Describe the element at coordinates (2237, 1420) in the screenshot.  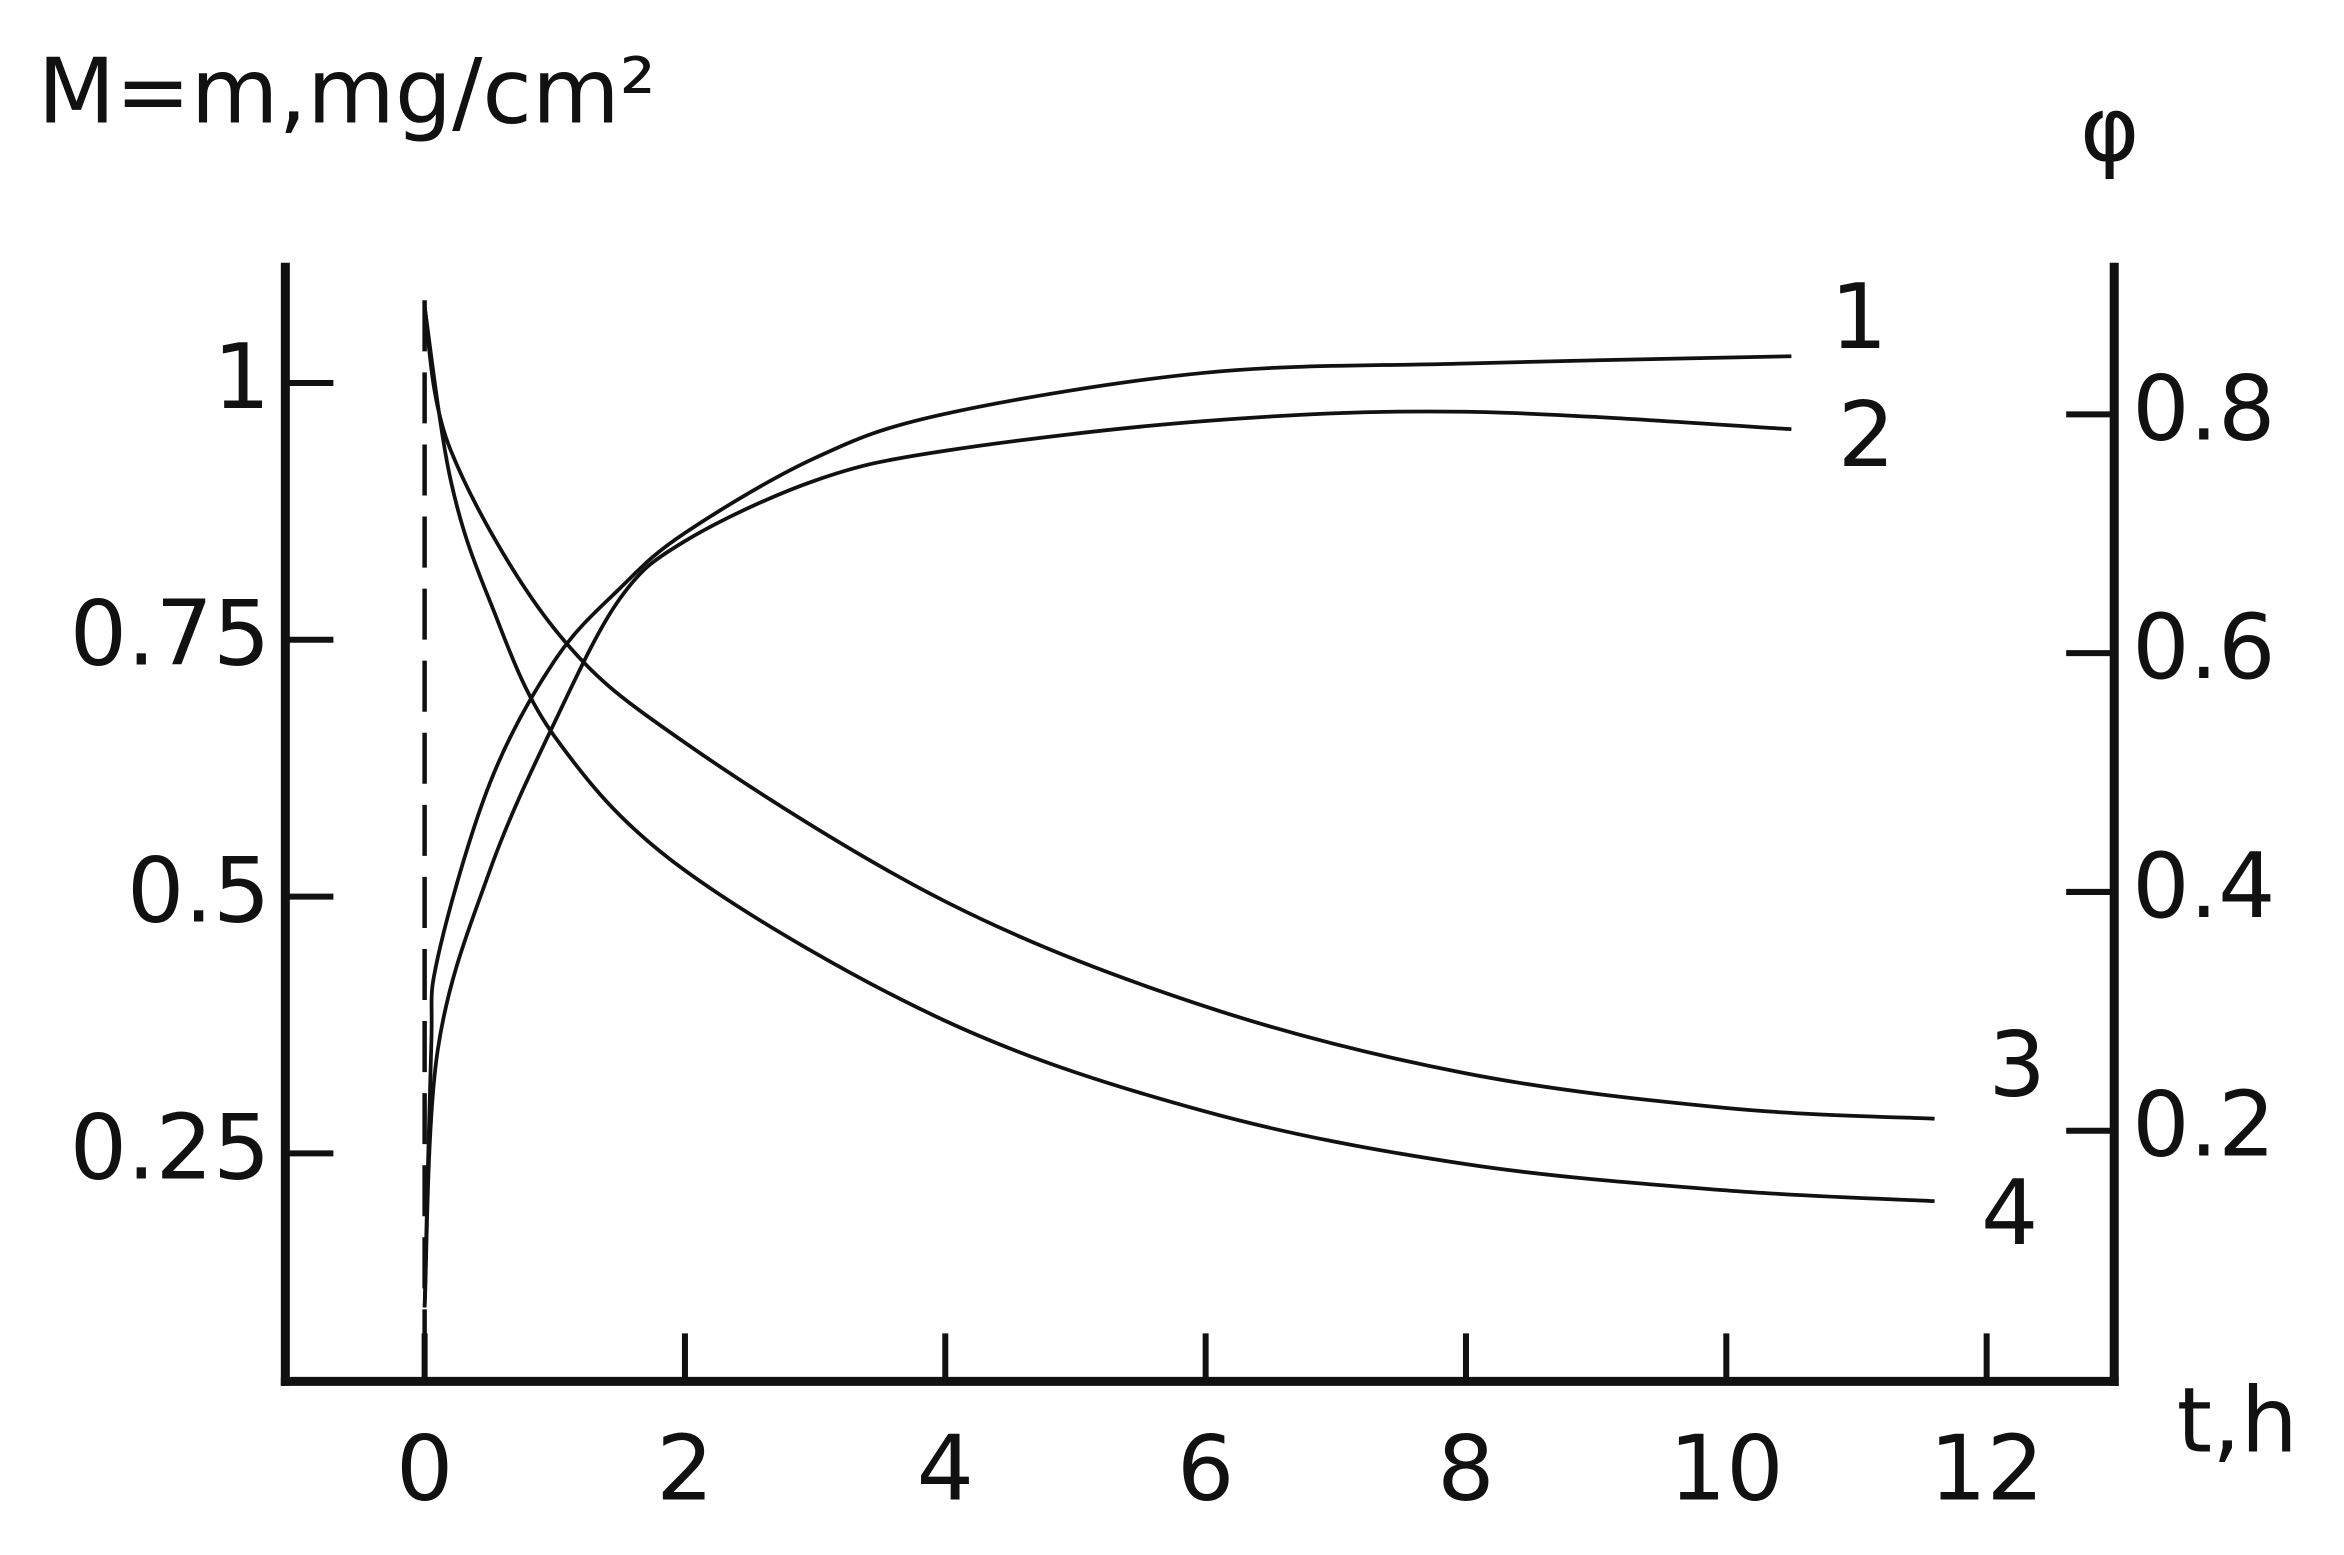
I see `x-axis-label: t,h` at that location.